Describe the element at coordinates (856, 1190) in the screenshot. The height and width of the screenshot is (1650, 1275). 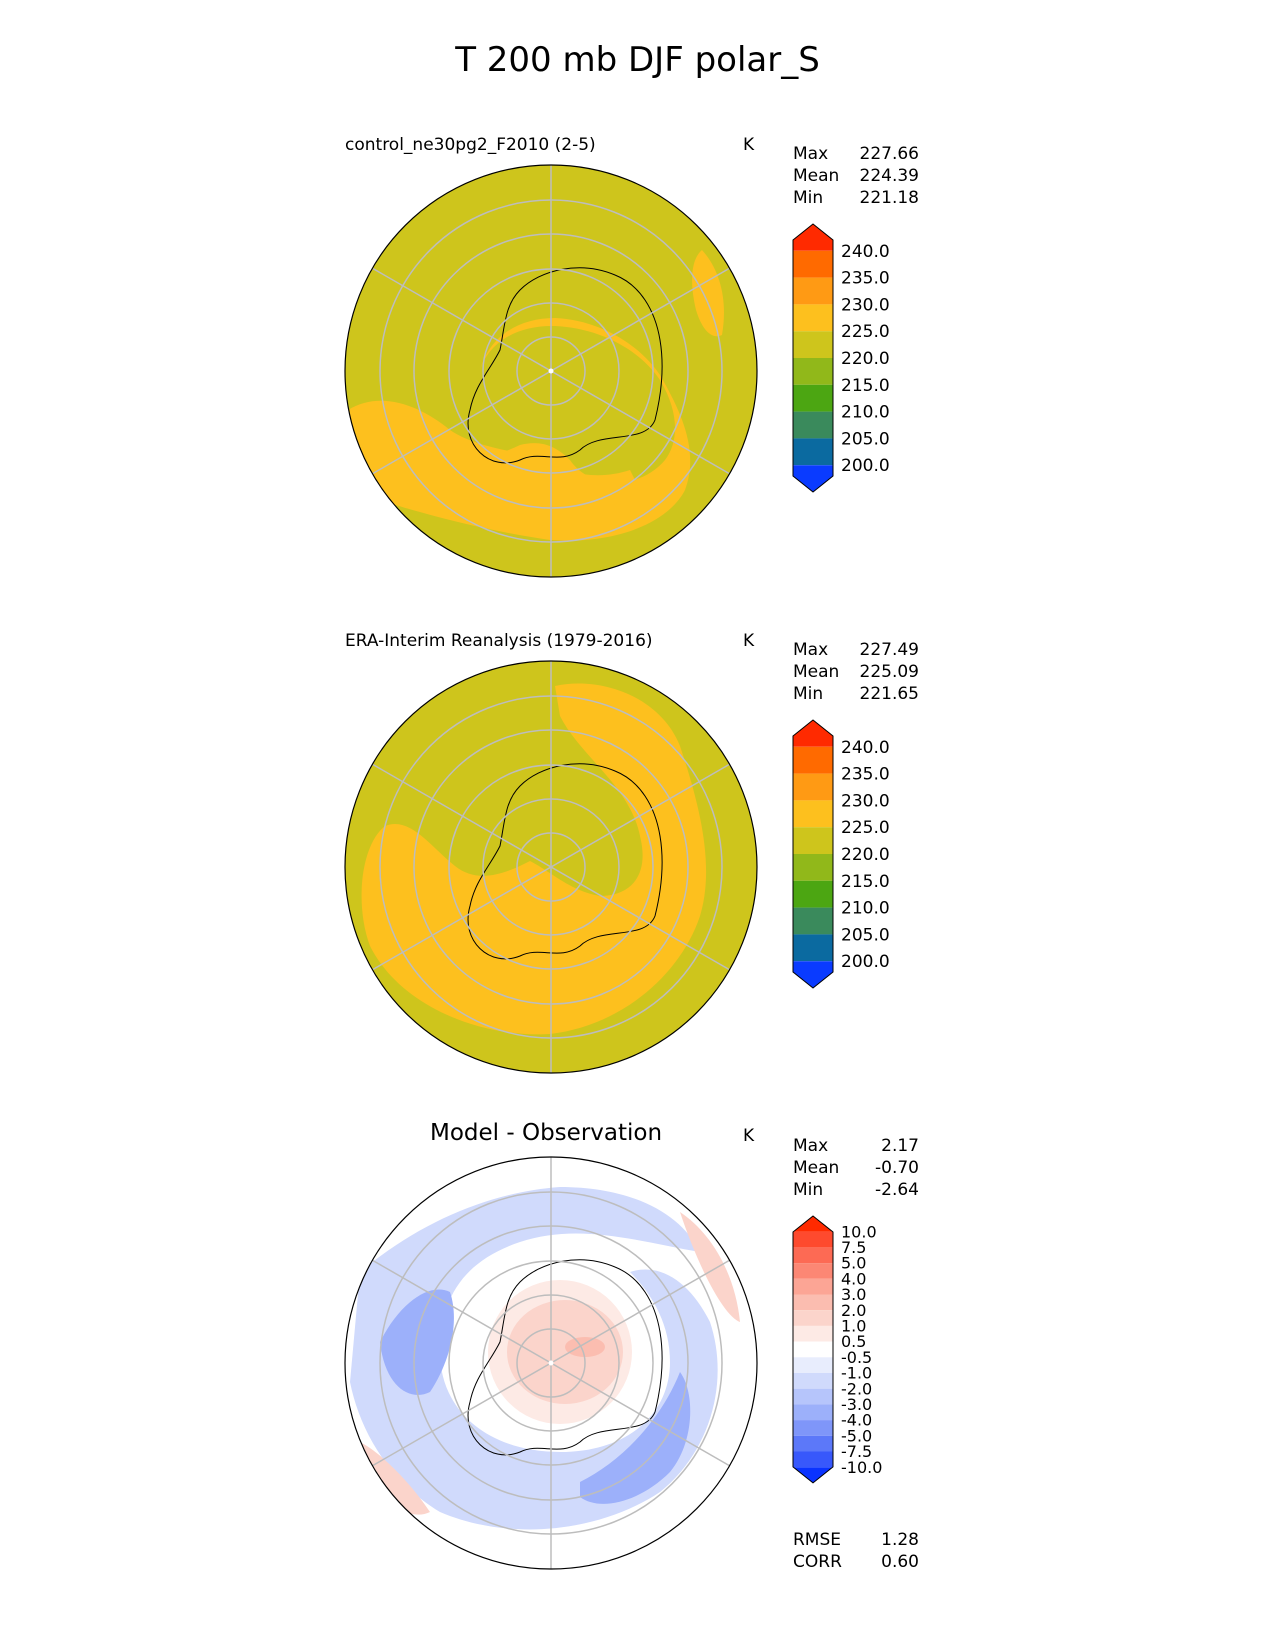
I see `panel-3-stat-min: Min -2.64` at that location.